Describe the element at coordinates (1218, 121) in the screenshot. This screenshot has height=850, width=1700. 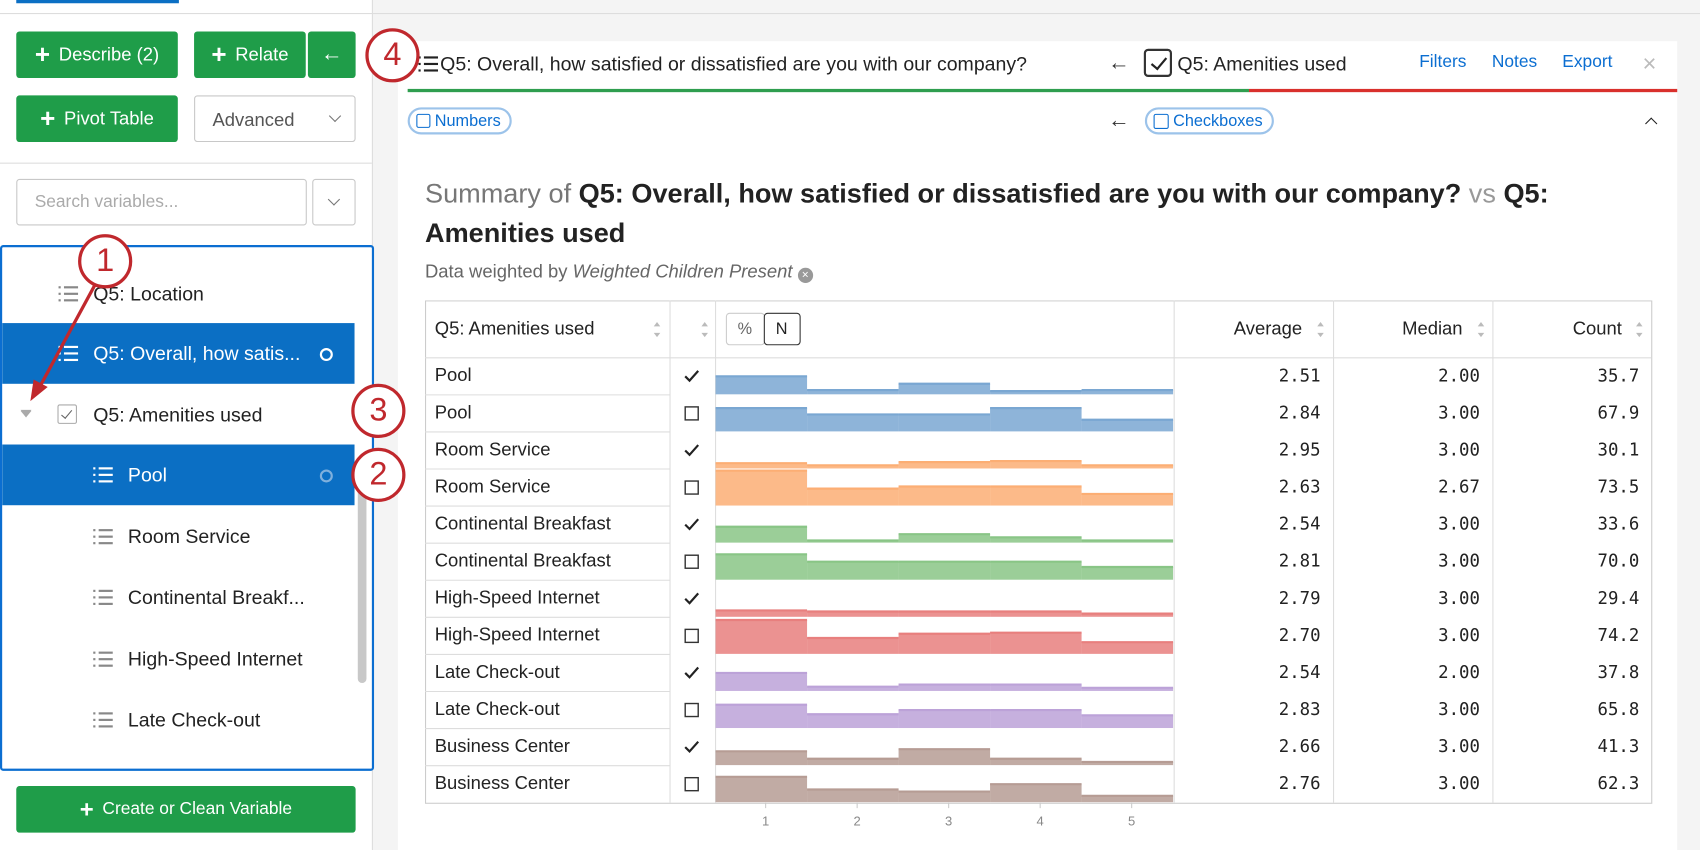
I see `checkboxes-label: Checkboxes` at that location.